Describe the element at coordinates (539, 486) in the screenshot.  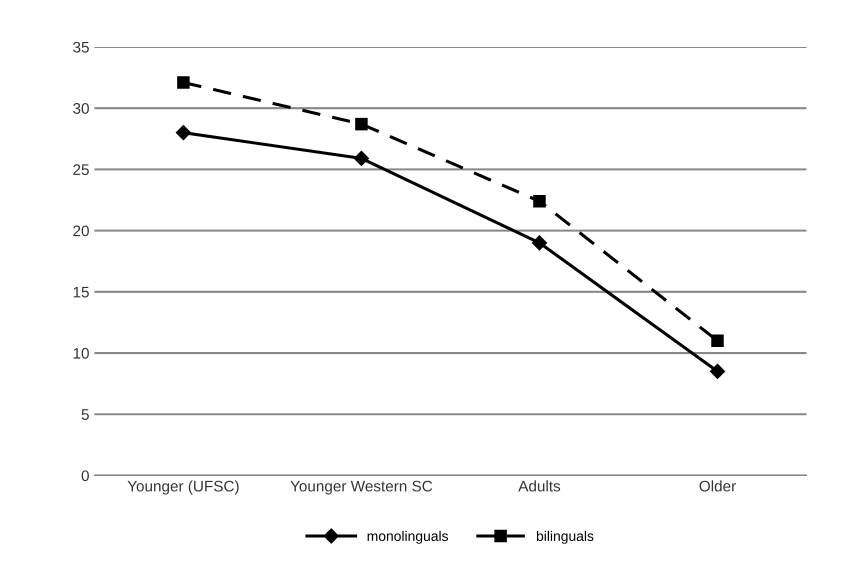
I see `x-tick-label: Adults` at that location.